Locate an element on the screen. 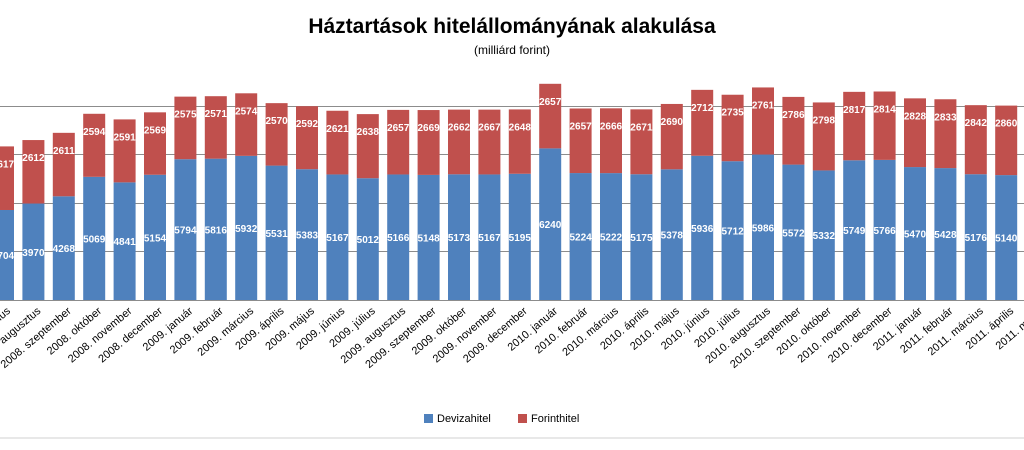 The image size is (1024, 450). value-label-devizahitel: 5383 is located at coordinates (307, 236).